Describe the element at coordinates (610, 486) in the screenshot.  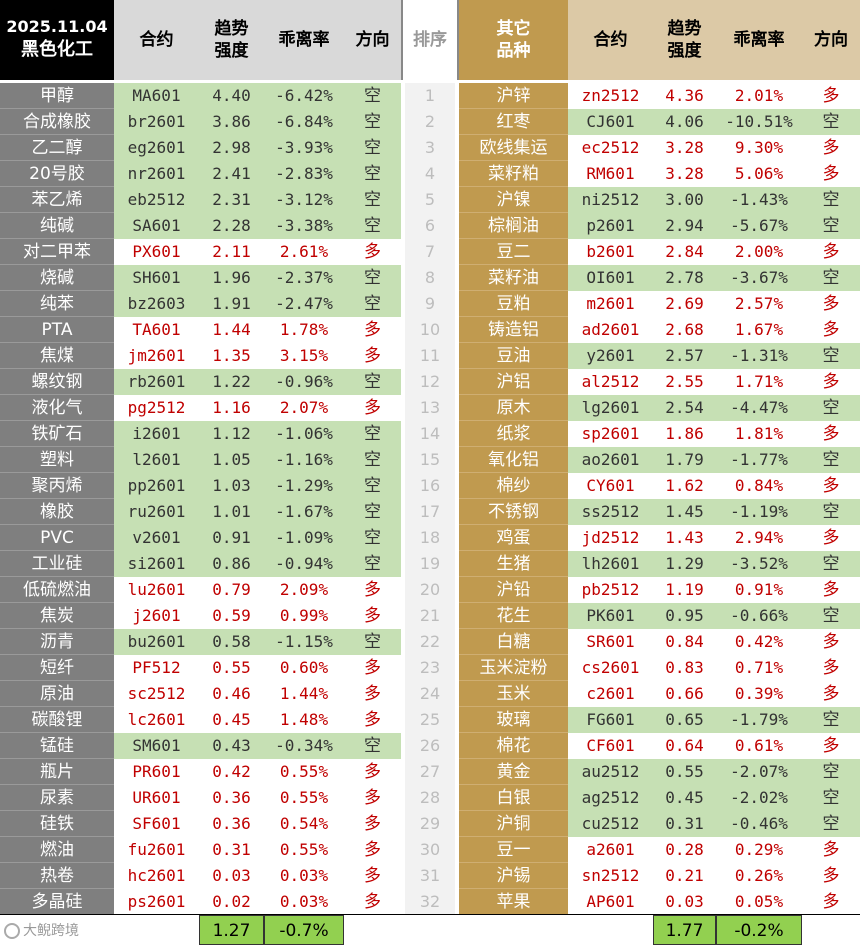
I see `contract-code: CY601` at that location.